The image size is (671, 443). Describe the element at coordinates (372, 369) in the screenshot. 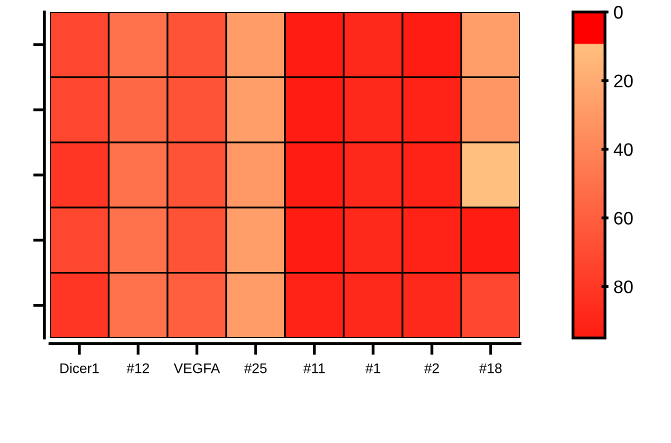

I see `x-tick-label: #1` at that location.